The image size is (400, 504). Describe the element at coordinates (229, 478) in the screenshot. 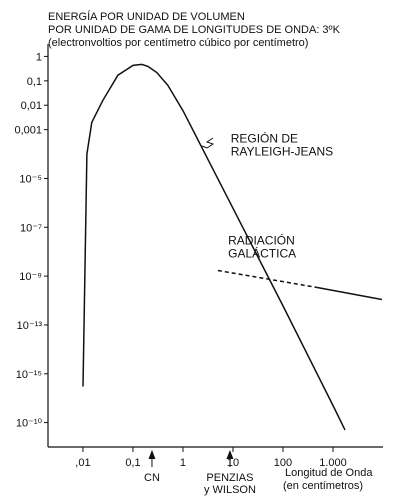

I see `annotation: PENZIAS` at that location.